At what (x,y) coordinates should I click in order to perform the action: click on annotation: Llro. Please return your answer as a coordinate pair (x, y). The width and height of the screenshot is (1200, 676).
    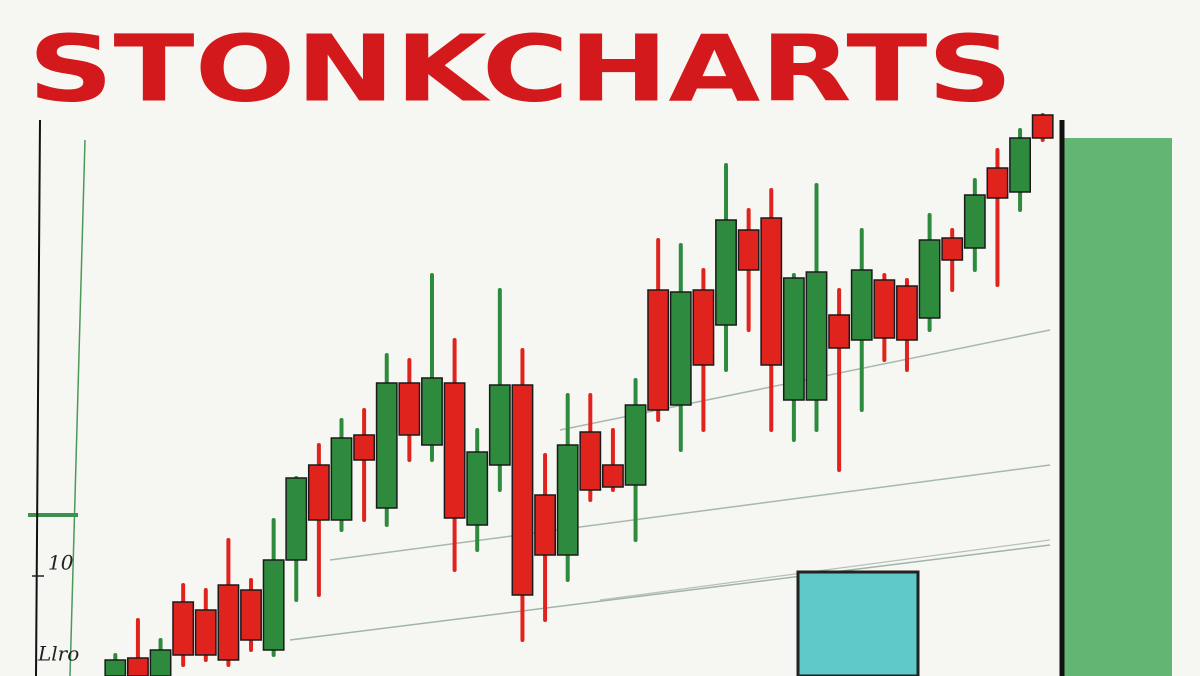
    Looking at the image, I should click on (58, 654).